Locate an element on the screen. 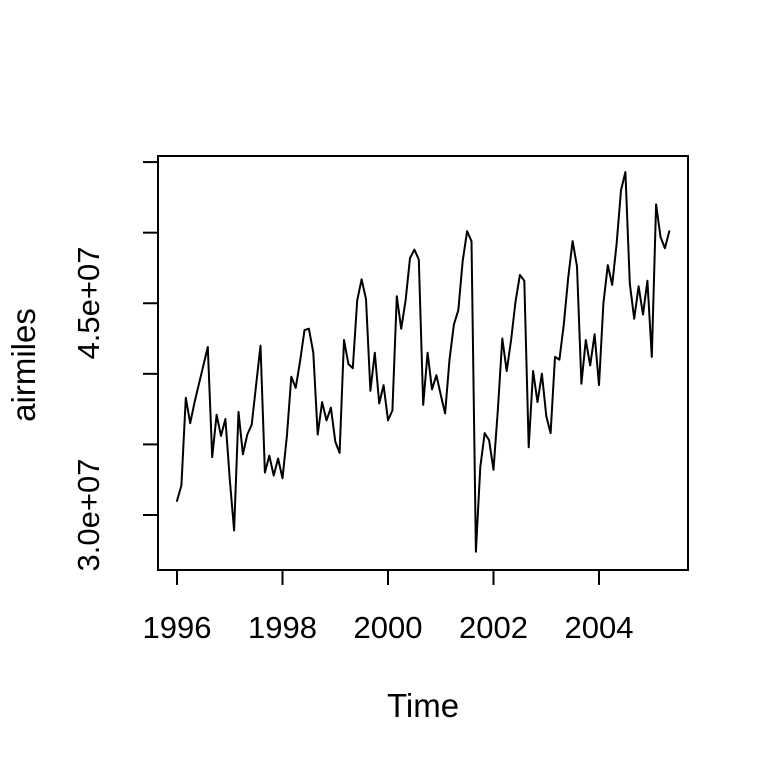  x-tick-label-1998: 1998 is located at coordinates (282, 627).